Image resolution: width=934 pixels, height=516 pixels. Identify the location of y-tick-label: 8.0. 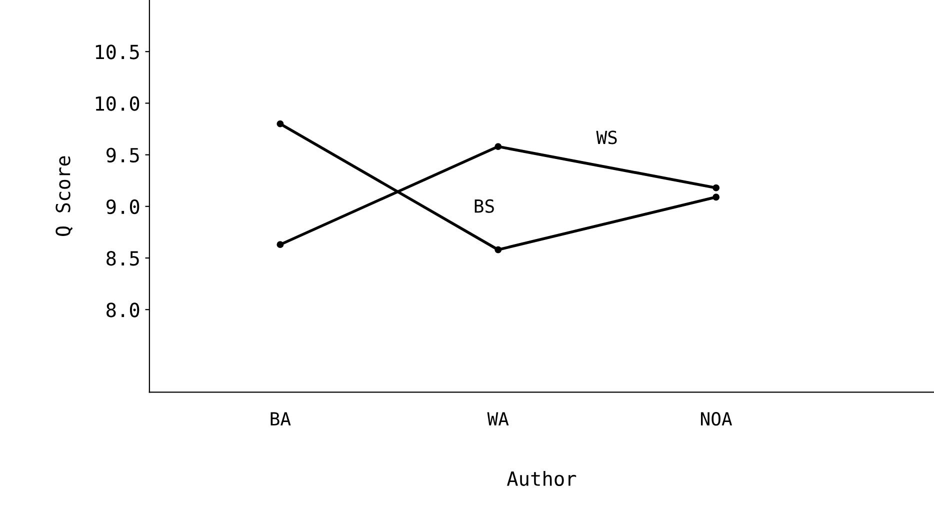
(123, 310).